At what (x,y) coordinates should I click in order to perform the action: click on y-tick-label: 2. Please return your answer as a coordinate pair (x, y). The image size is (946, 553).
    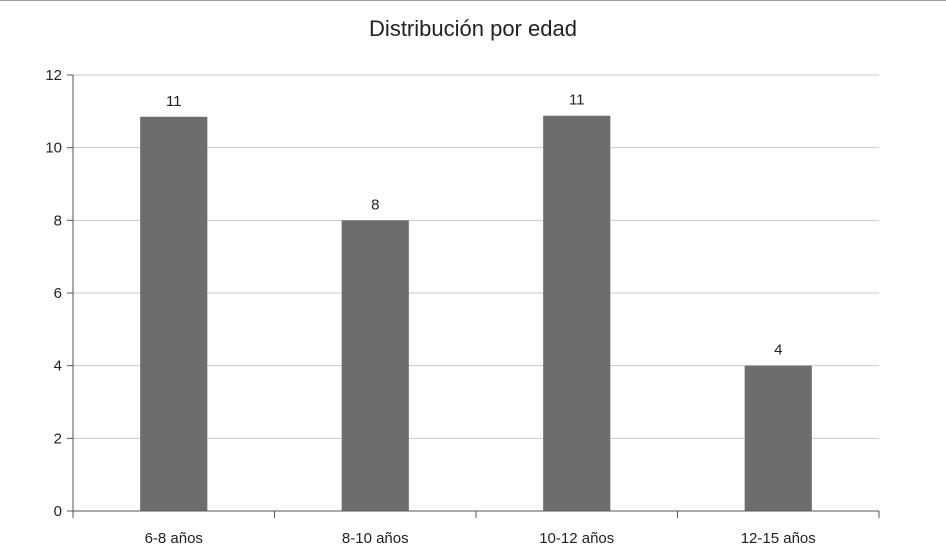
    Looking at the image, I should click on (58, 438).